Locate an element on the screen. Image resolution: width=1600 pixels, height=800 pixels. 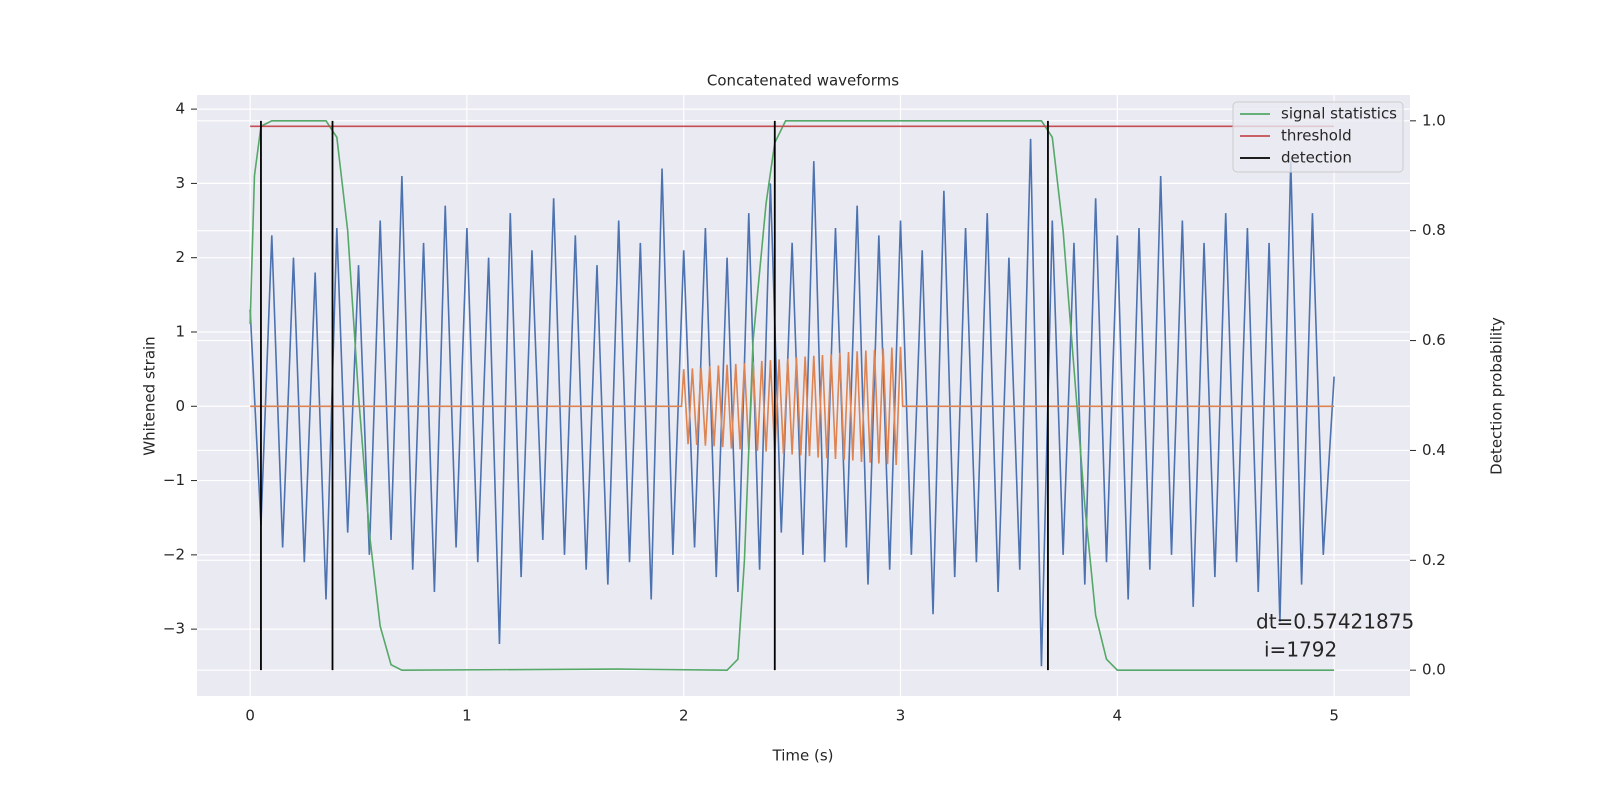
y2-tick-label: 0.8 is located at coordinates (1434, 230).